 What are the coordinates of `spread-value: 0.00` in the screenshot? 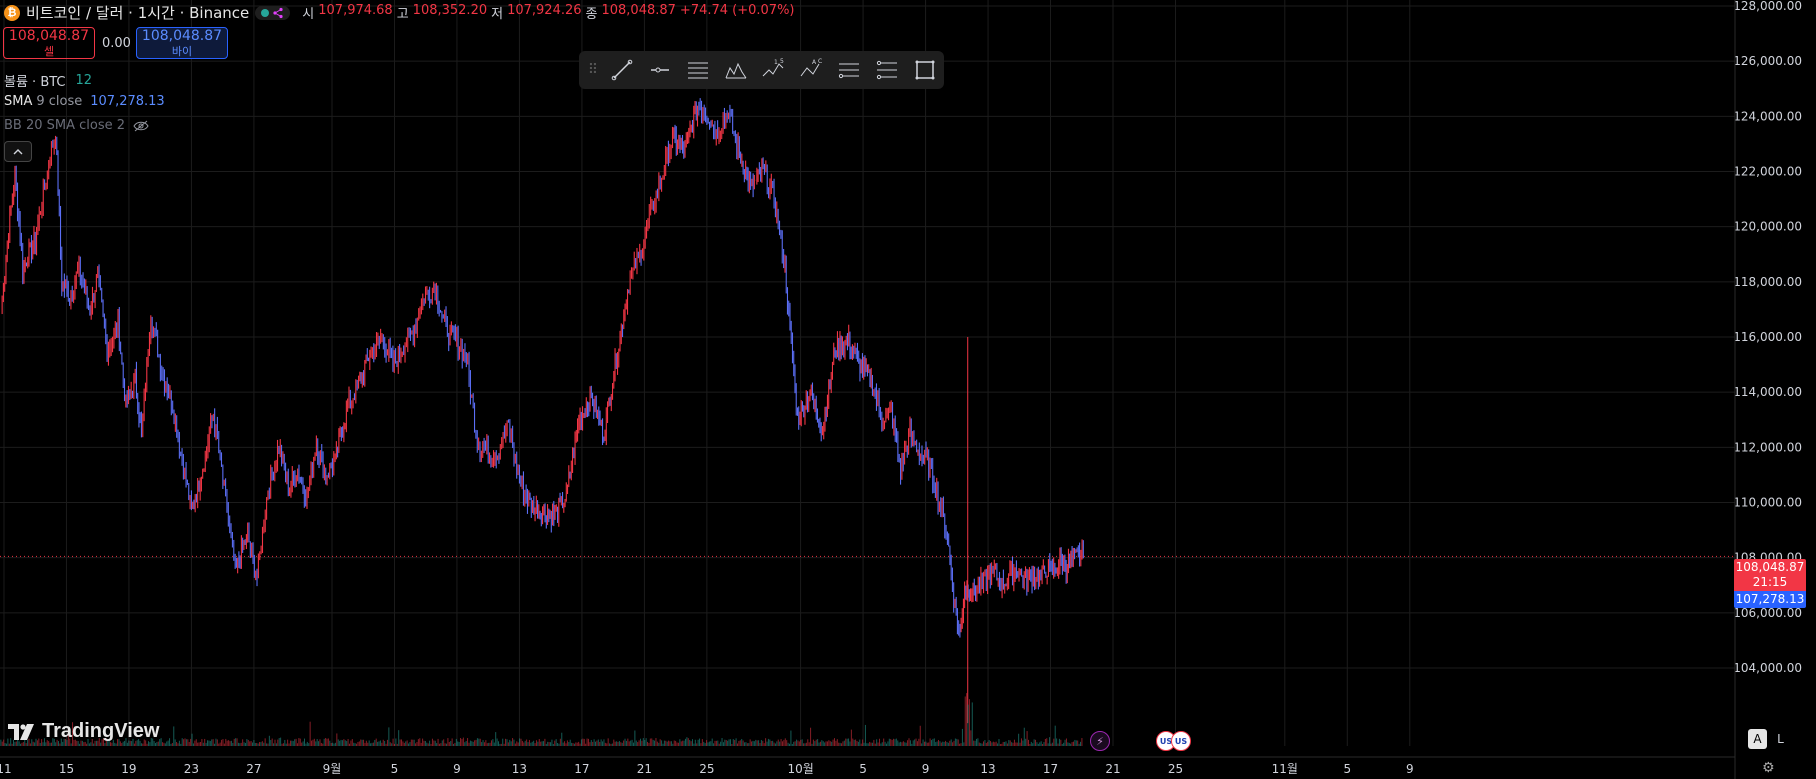 It's located at (116, 43).